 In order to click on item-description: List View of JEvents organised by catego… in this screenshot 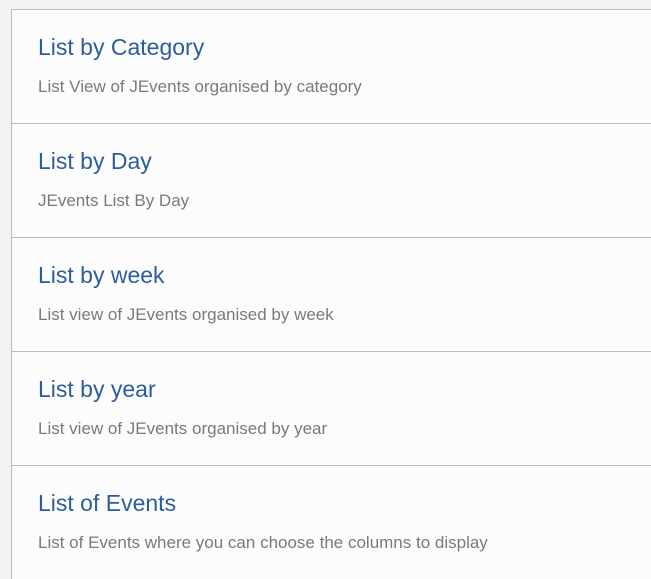, I will do `click(200, 86)`.